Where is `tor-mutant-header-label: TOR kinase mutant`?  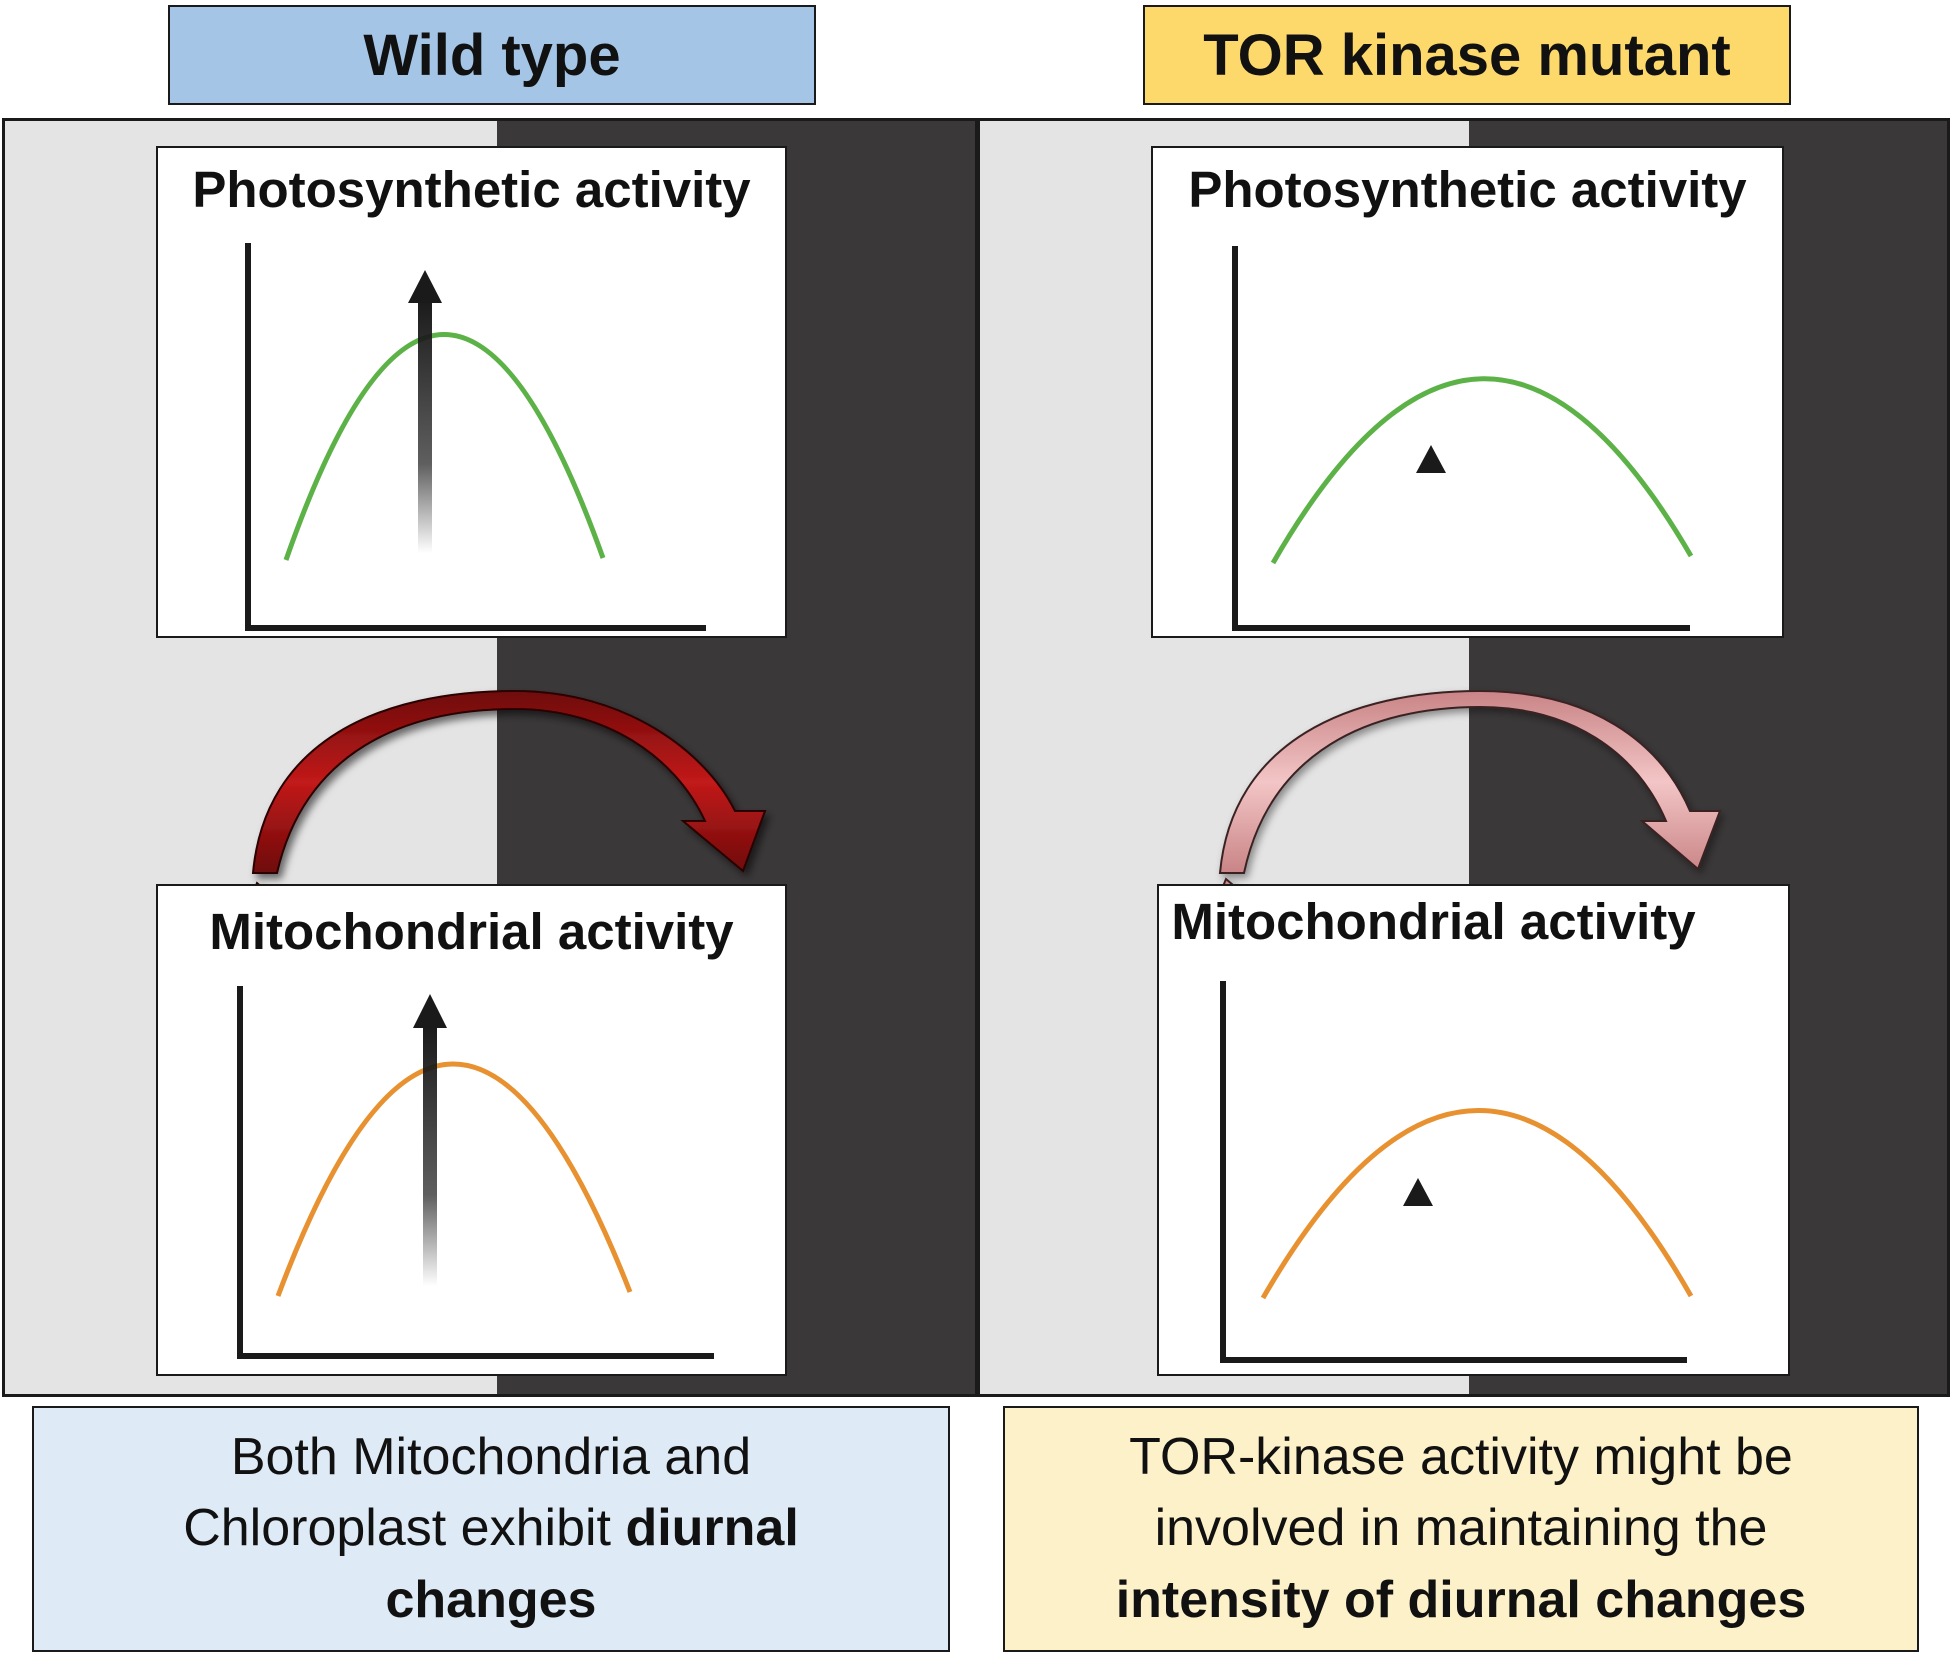 tor-mutant-header-label: TOR kinase mutant is located at coordinates (1467, 55).